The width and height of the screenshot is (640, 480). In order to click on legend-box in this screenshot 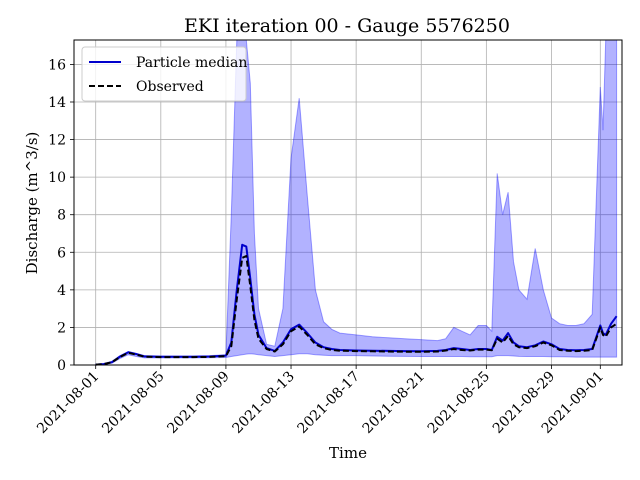, I will do `click(164, 74)`.